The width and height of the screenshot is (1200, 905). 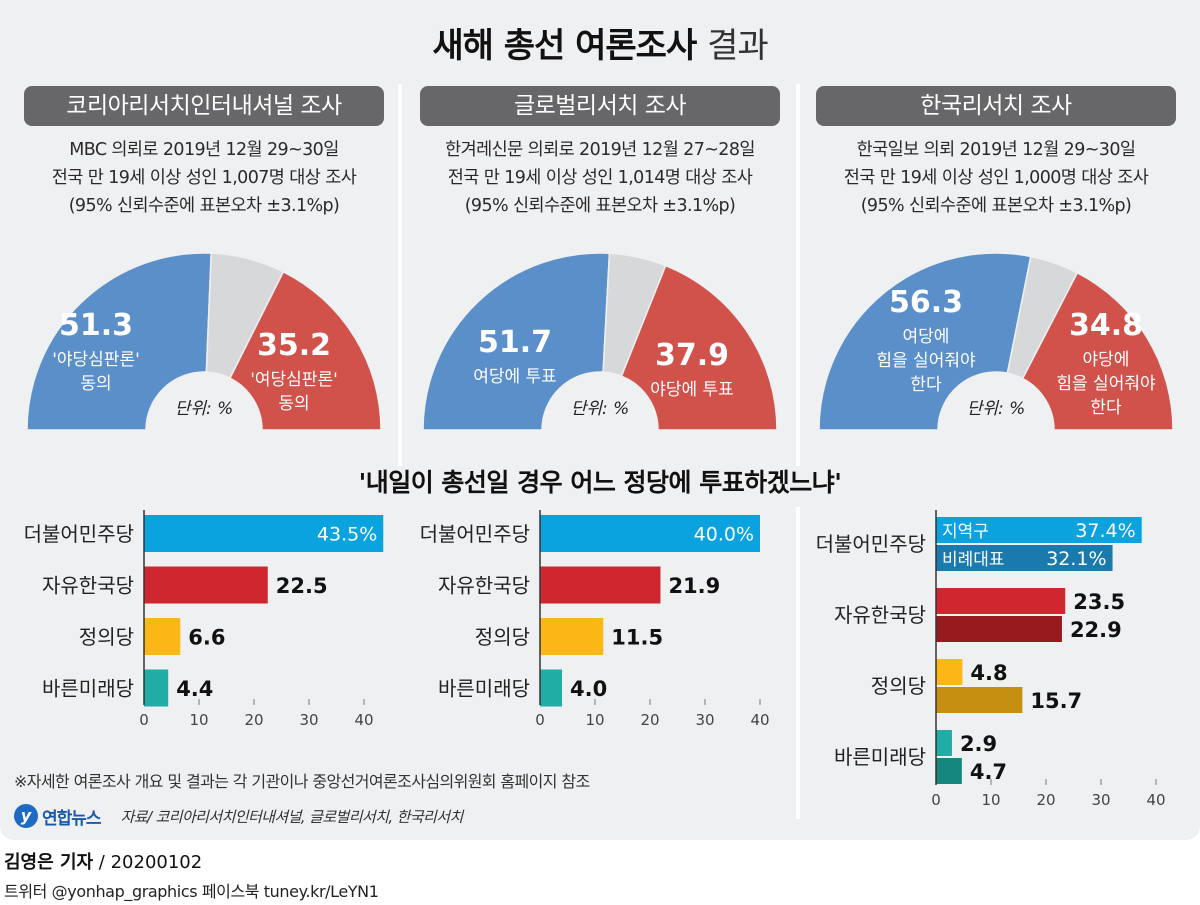 What do you see at coordinates (965, 532) in the screenshot?
I see `series-label: 지역구` at bounding box center [965, 532].